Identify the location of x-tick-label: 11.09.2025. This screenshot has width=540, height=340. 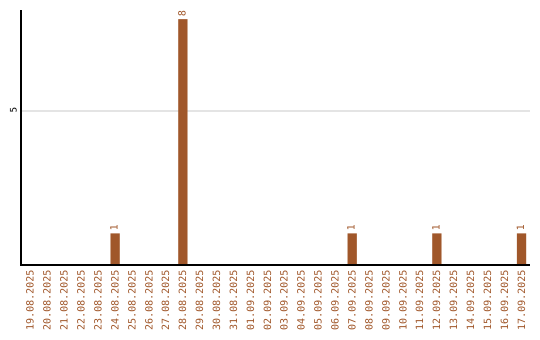
(420, 300).